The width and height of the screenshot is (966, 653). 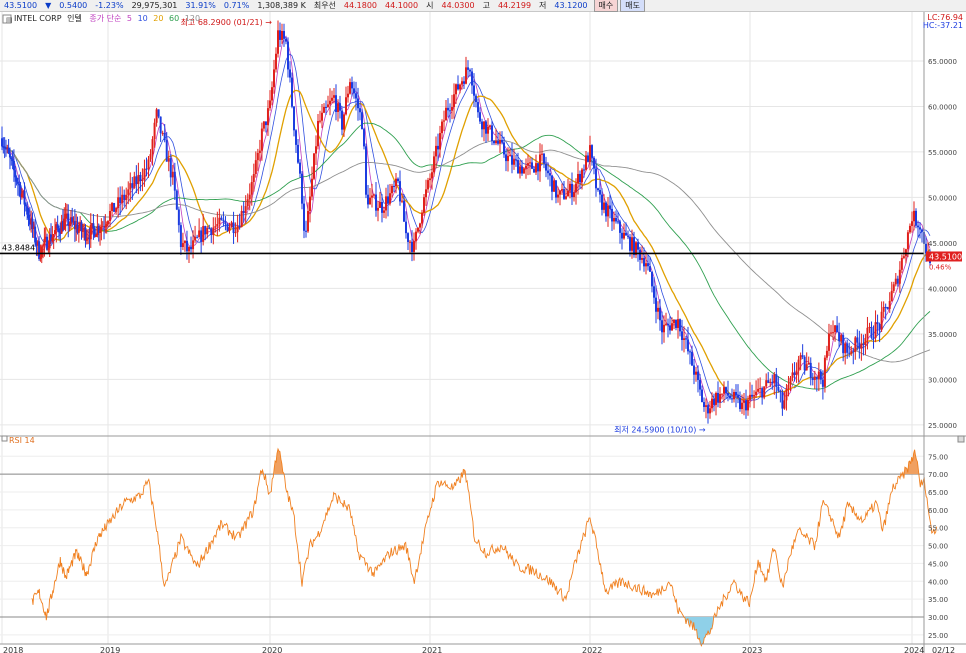 What do you see at coordinates (942, 198) in the screenshot?
I see `price-tick-label: 50.0000` at bounding box center [942, 198].